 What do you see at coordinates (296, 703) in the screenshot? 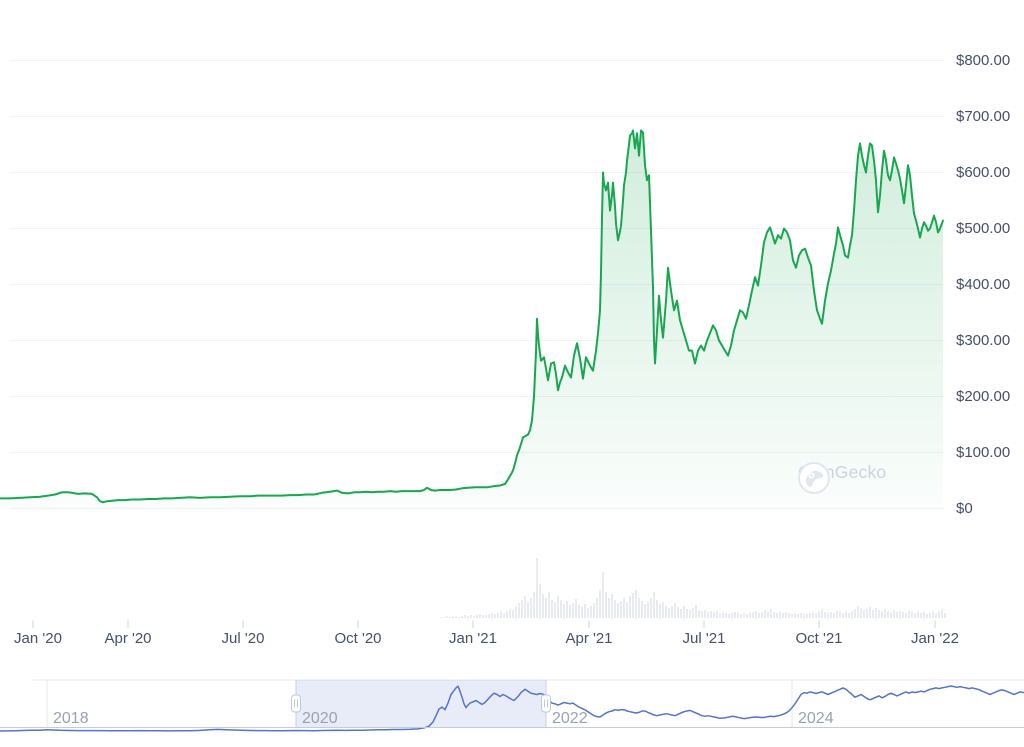
I see `navigator-handle-left` at bounding box center [296, 703].